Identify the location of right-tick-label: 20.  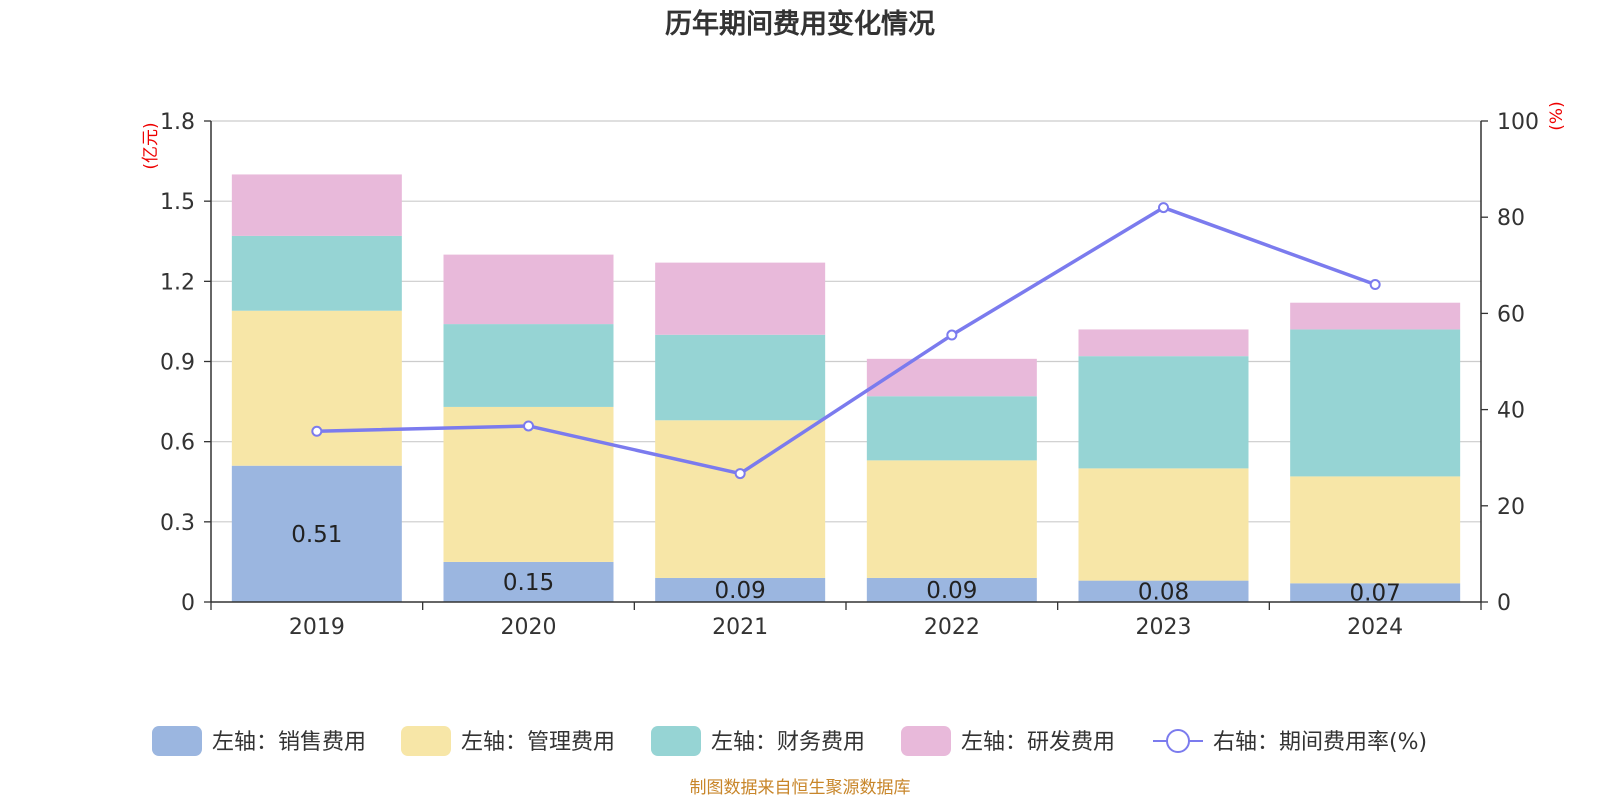
(1511, 507).